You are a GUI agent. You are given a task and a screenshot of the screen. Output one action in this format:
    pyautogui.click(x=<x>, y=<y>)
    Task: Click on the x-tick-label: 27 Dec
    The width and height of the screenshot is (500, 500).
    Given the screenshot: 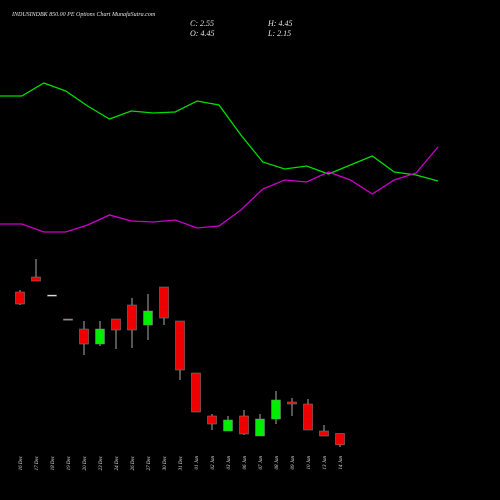 What is the action you would take?
    pyautogui.click(x=149, y=462)
    